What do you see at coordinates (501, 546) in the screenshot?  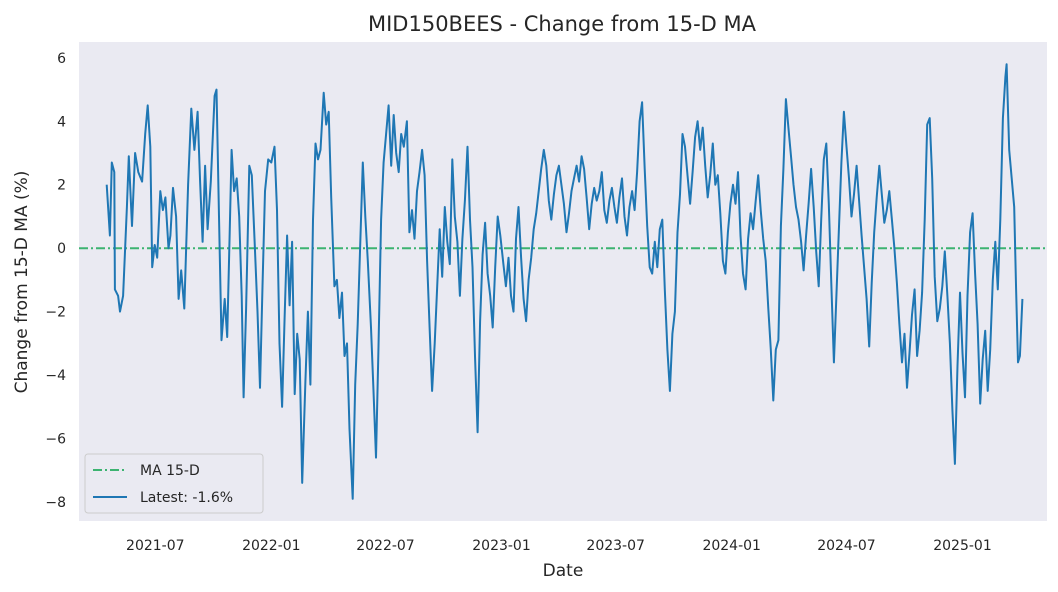 I see `x-tick-label: 2023-01` at bounding box center [501, 546].